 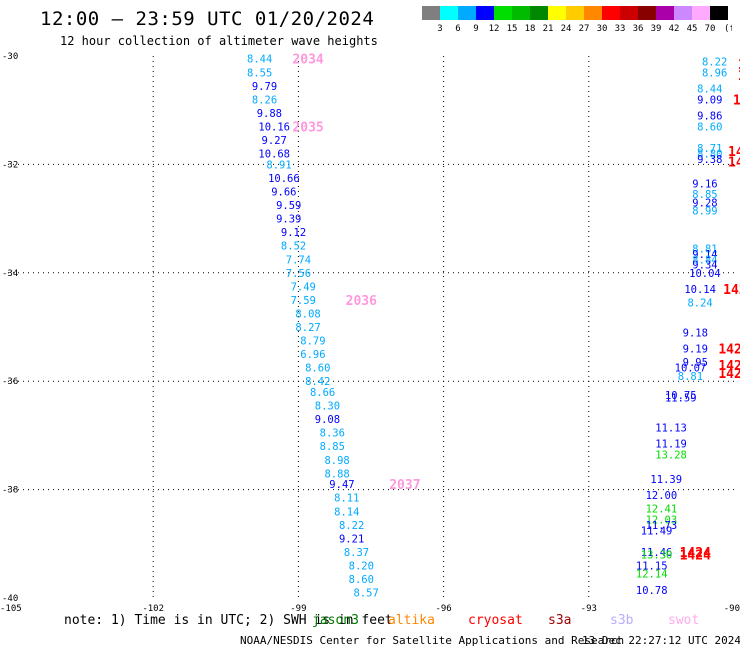 What do you see at coordinates (652, 575) in the screenshot?
I see `wave-height-label: 12.14` at bounding box center [652, 575].